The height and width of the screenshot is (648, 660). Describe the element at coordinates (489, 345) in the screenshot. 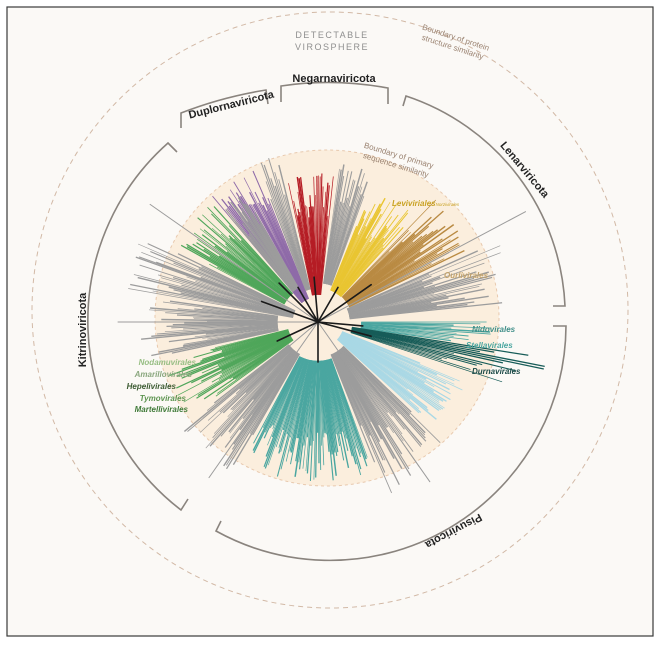

I see `order-stellavirales: Stellavirales` at that location.